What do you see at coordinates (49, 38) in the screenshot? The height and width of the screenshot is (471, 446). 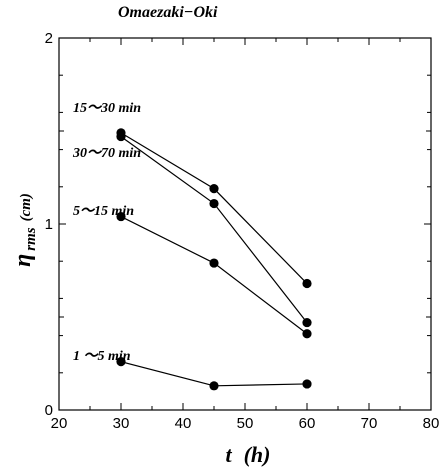 I see `y-tick-label: 2` at bounding box center [49, 38].